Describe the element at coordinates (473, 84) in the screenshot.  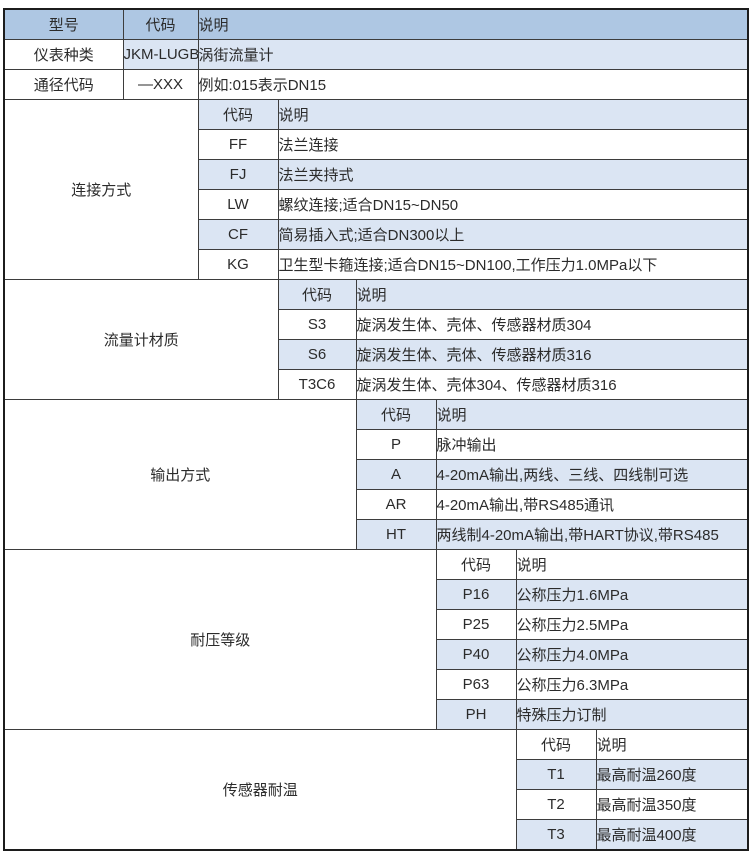
I see `diameter-code-desc: 例如:015表示DN15` at that location.